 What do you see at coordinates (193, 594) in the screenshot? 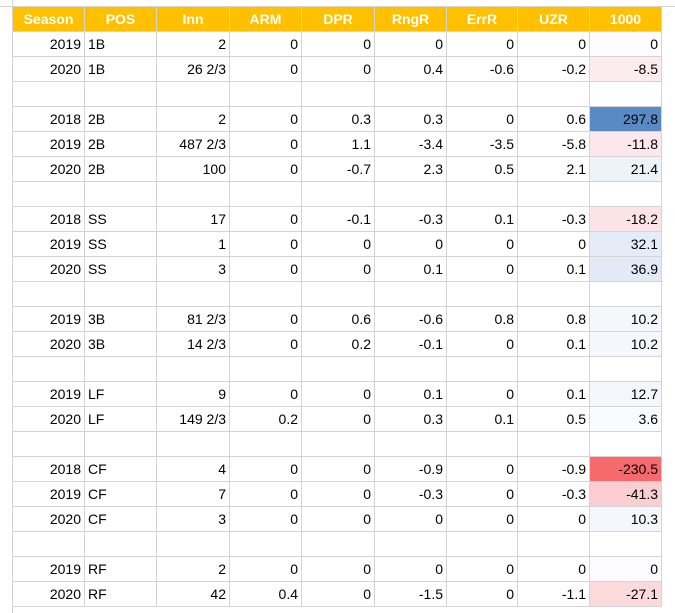
I see `table-cell: 42` at bounding box center [193, 594].